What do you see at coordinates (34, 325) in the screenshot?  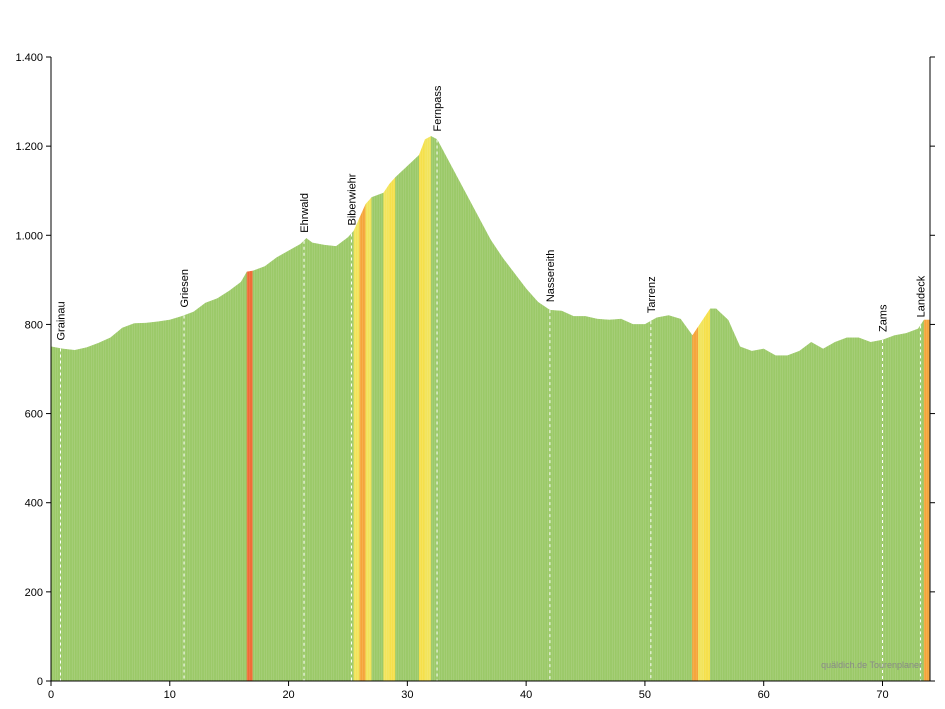 I see `y-tick-label: 800` at bounding box center [34, 325].